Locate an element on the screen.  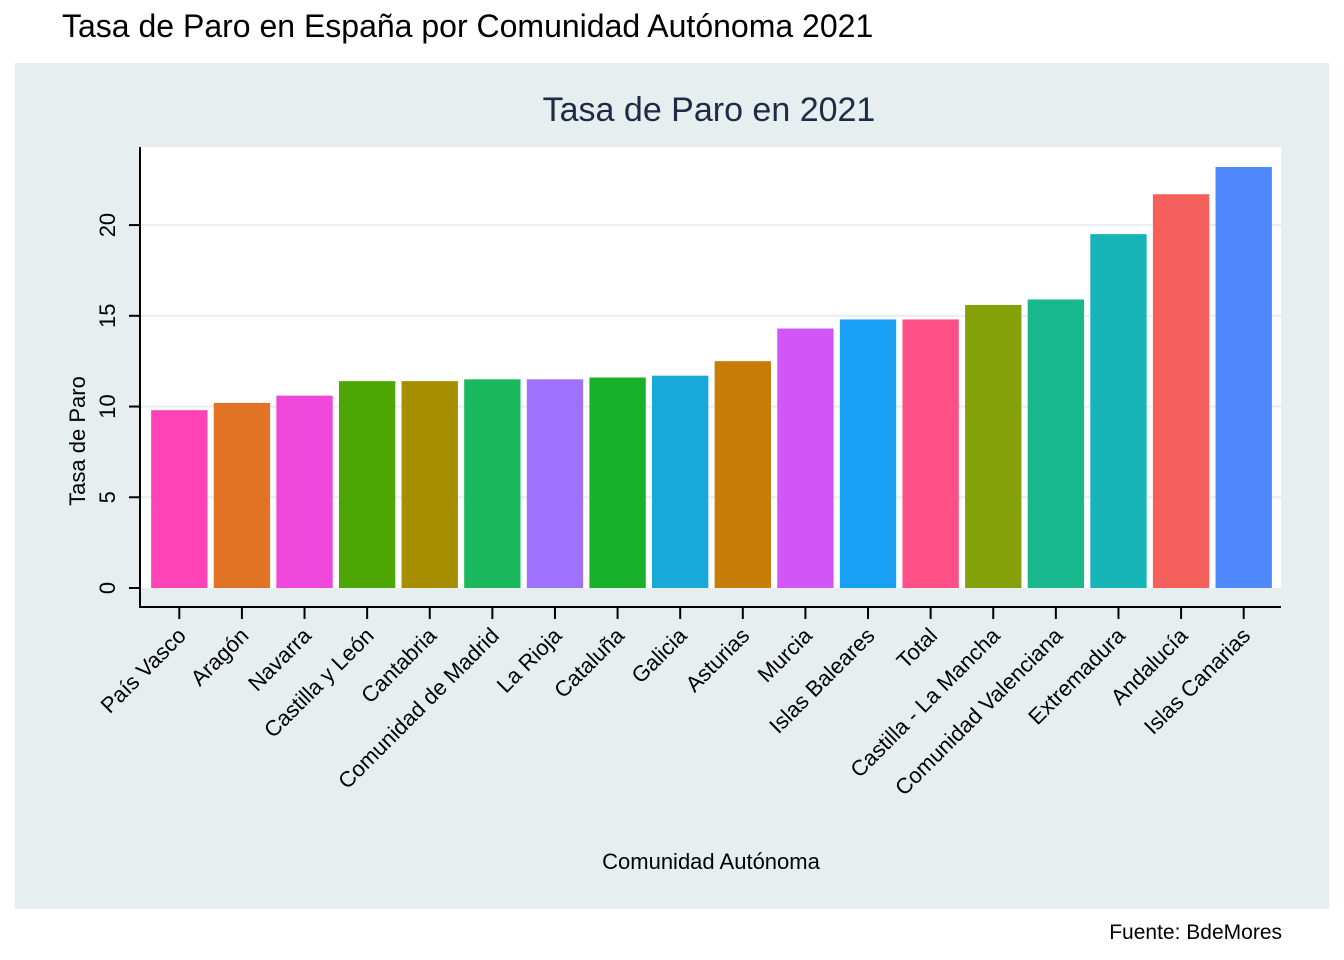
y-axis-label: Tasa de Paro is located at coordinates (77, 441).